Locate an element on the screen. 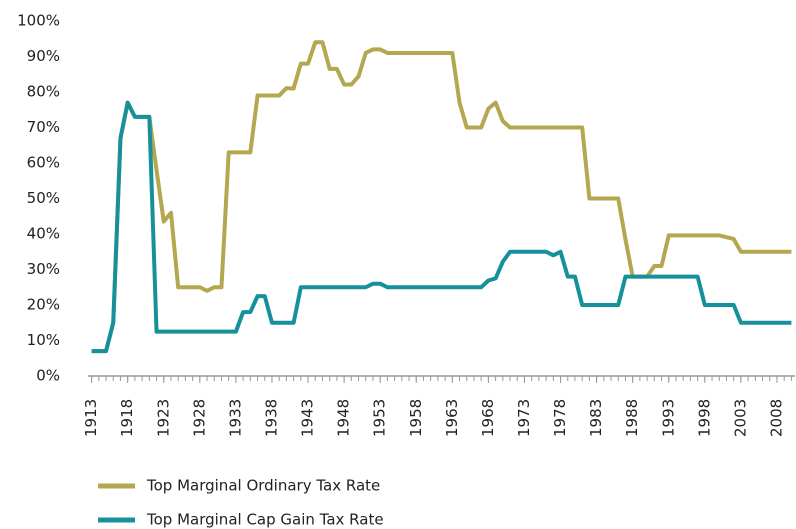 This screenshot has width=796, height=529. x-tick-label: 1913 is located at coordinates (91, 418).